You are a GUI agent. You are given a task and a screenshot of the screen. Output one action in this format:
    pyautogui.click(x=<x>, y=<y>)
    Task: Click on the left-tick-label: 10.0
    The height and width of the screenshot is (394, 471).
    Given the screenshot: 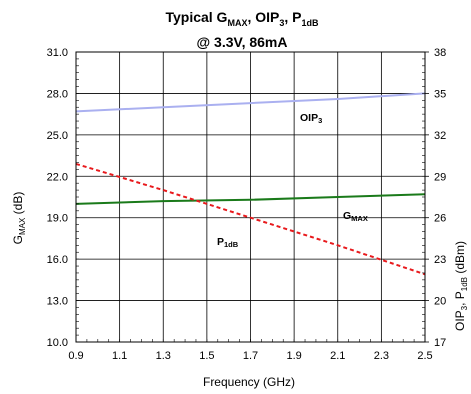 What is the action you would take?
    pyautogui.click(x=57, y=343)
    